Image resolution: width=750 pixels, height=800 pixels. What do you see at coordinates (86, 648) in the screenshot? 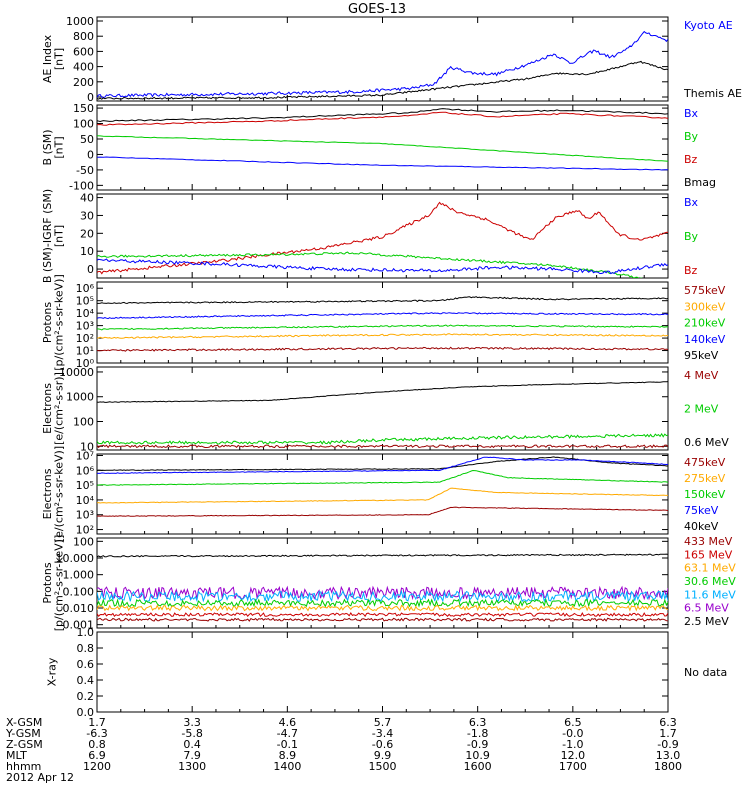
I see `y-tick-label: 0.8` at bounding box center [86, 648].